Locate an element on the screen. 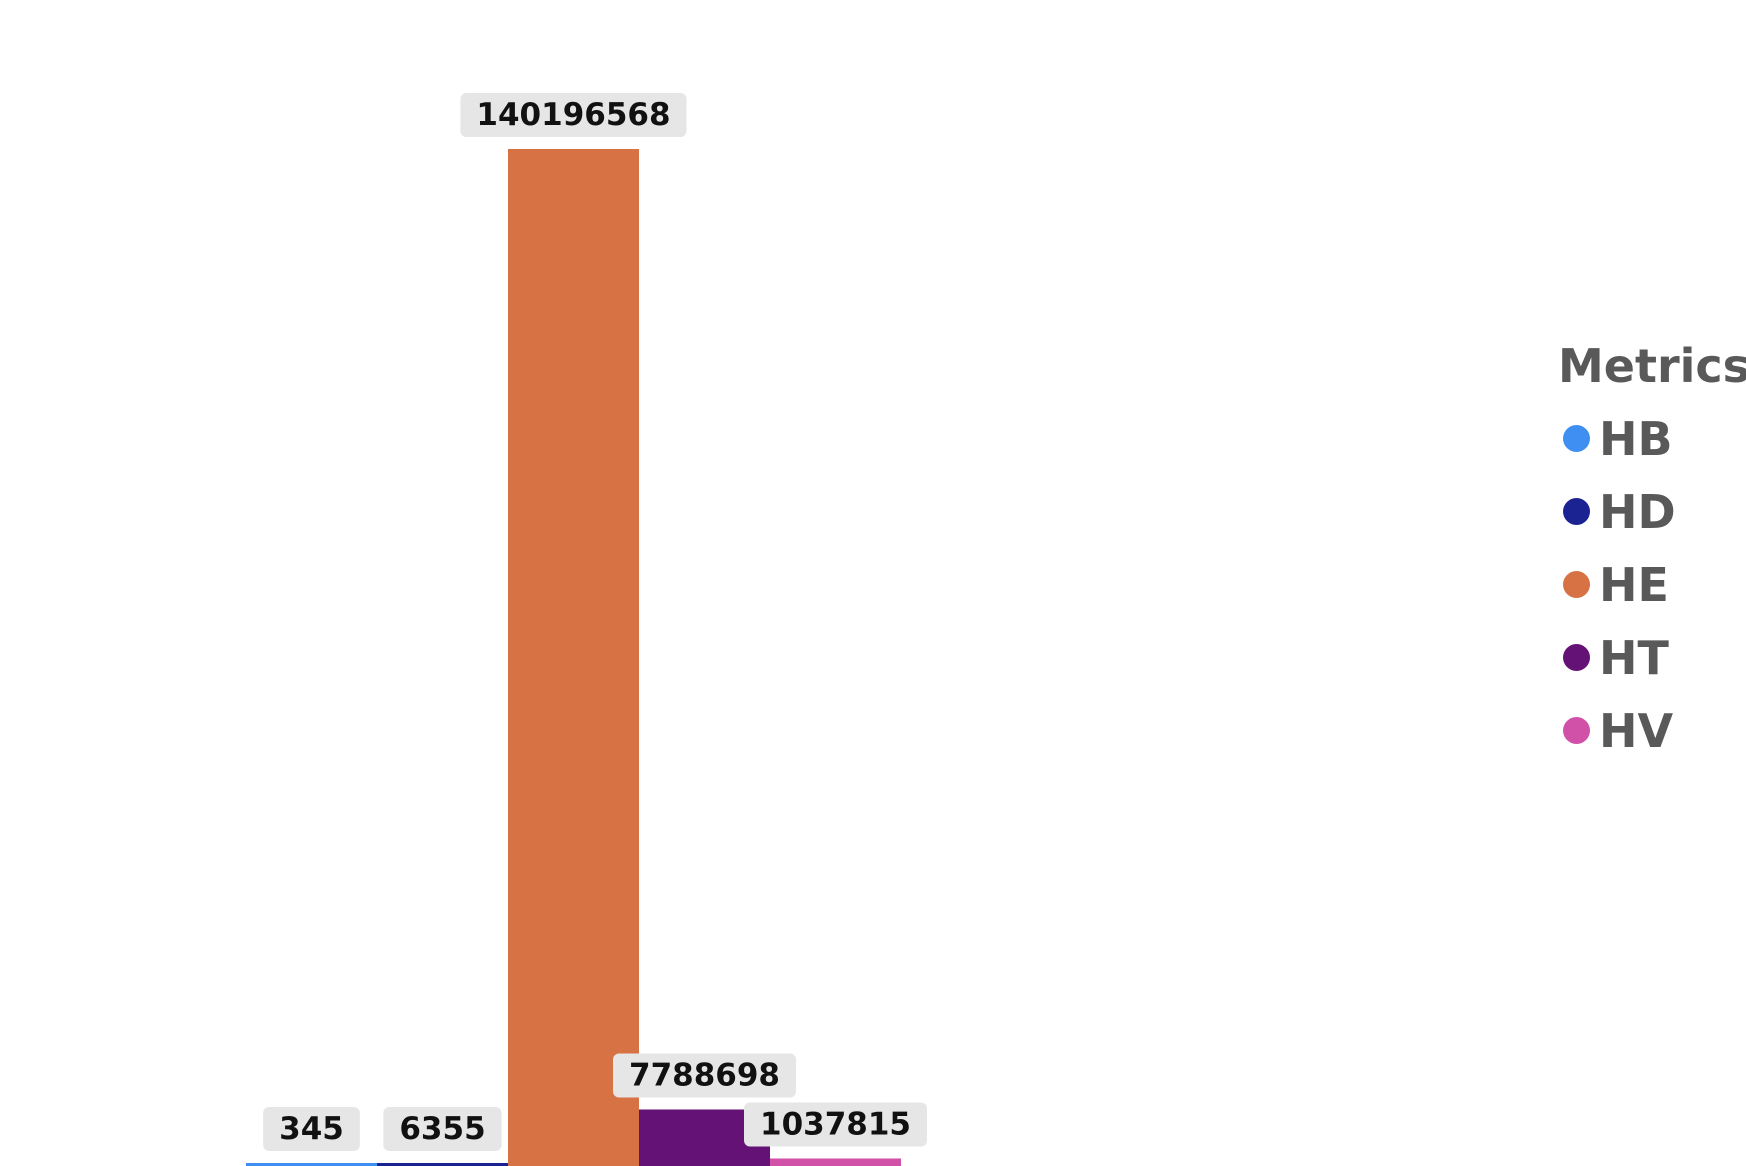  legend-label-ht: HT is located at coordinates (1634, 657).